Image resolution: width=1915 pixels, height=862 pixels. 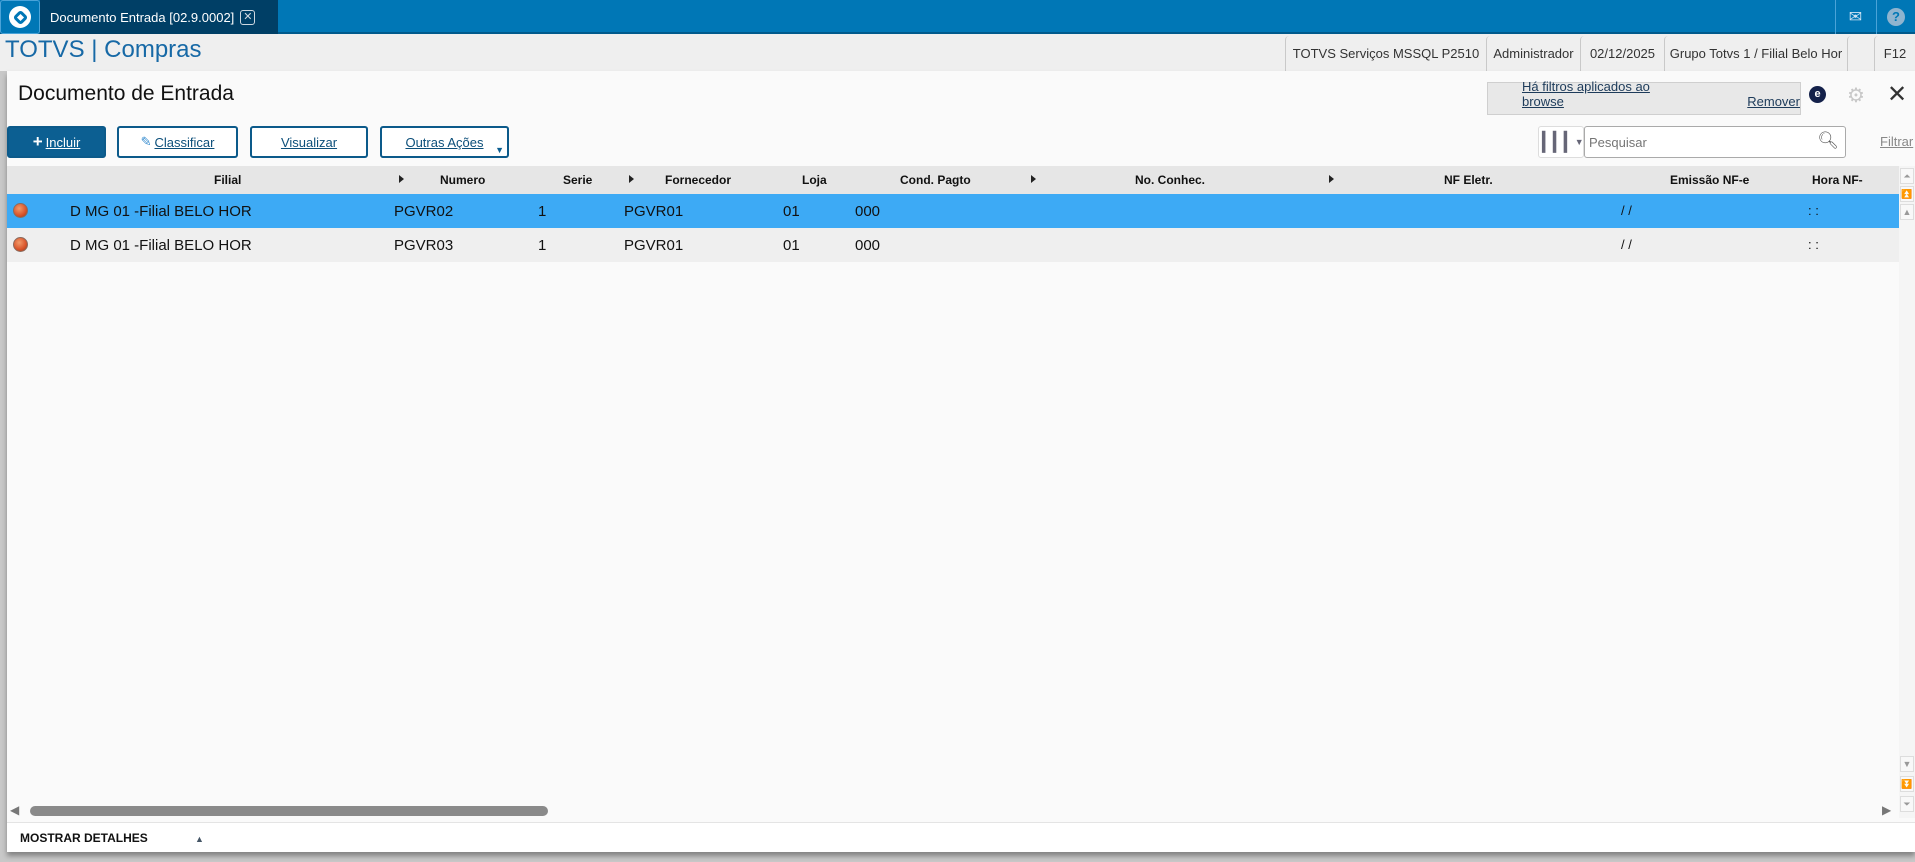 What do you see at coordinates (424, 245) in the screenshot?
I see `cell-numero: PGVR03` at bounding box center [424, 245].